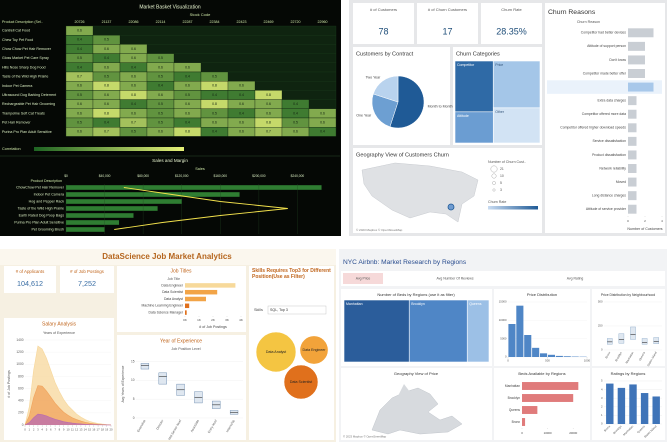 Image resolution: width=667 pixels, height=442 pixels. What do you see at coordinates (297, 310) in the screenshot?
I see `filter-dropdown` at bounding box center [297, 310].